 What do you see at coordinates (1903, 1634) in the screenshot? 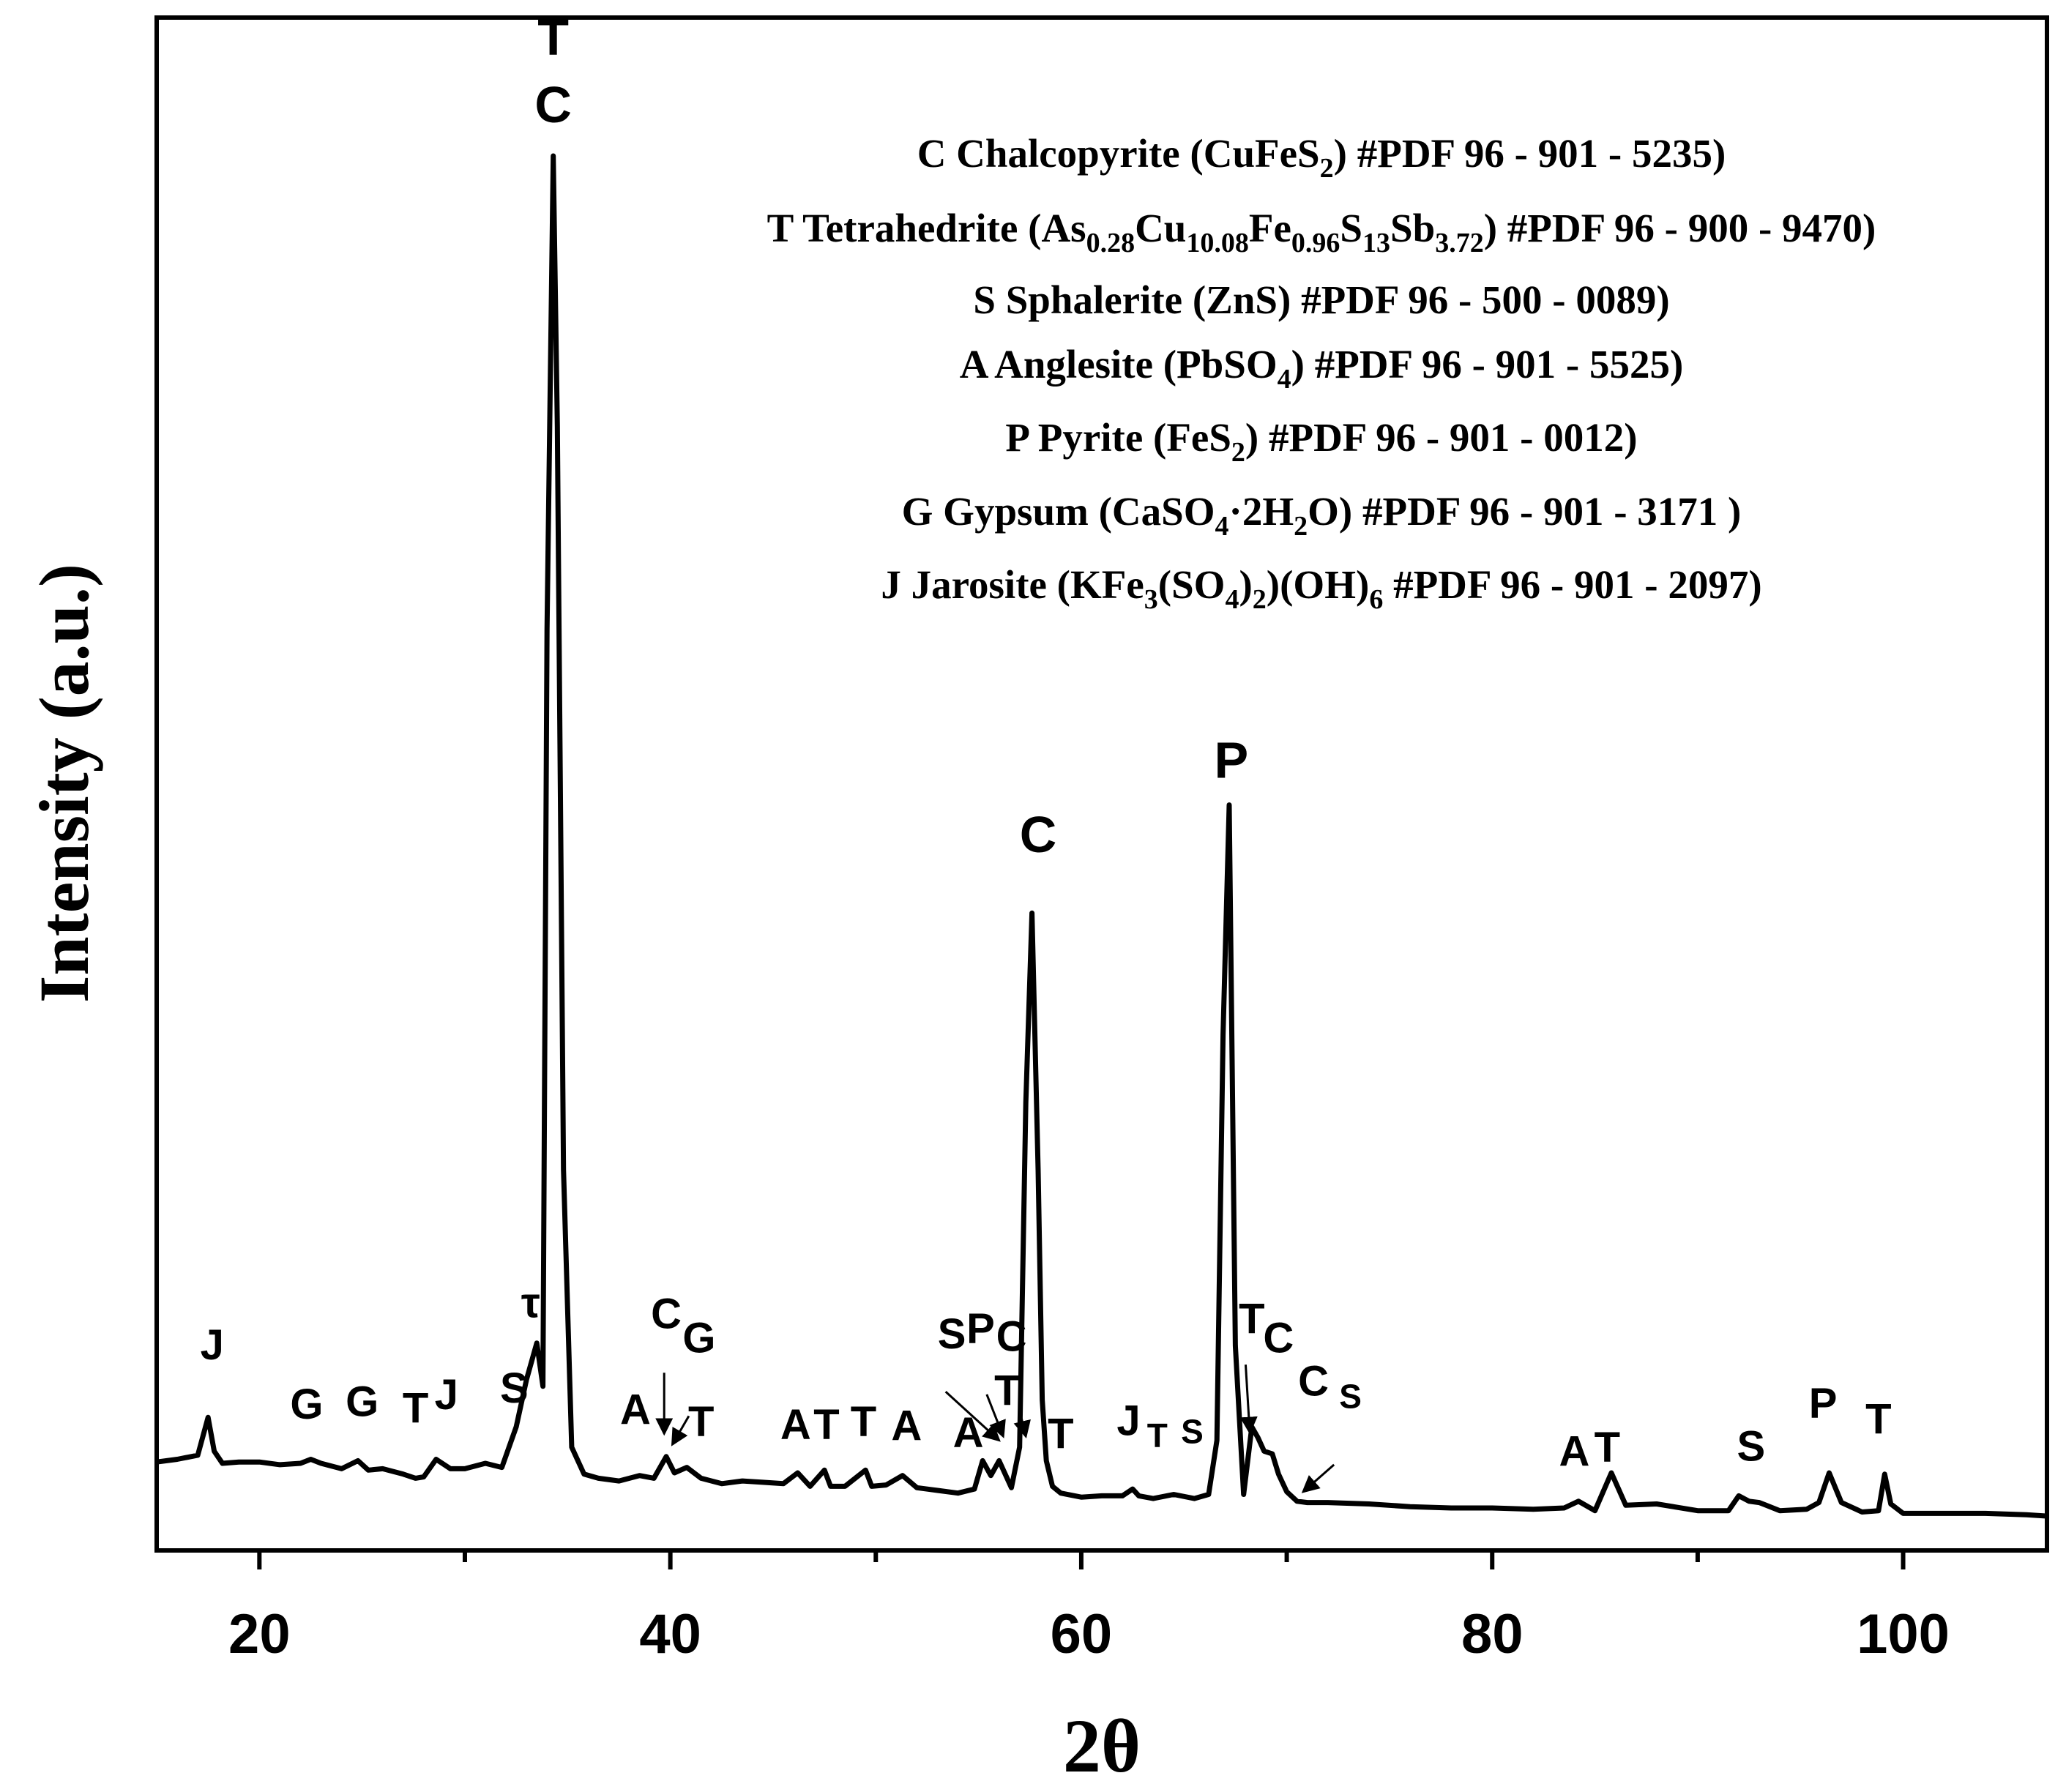
I see `x-tick-label: 100` at bounding box center [1903, 1634].